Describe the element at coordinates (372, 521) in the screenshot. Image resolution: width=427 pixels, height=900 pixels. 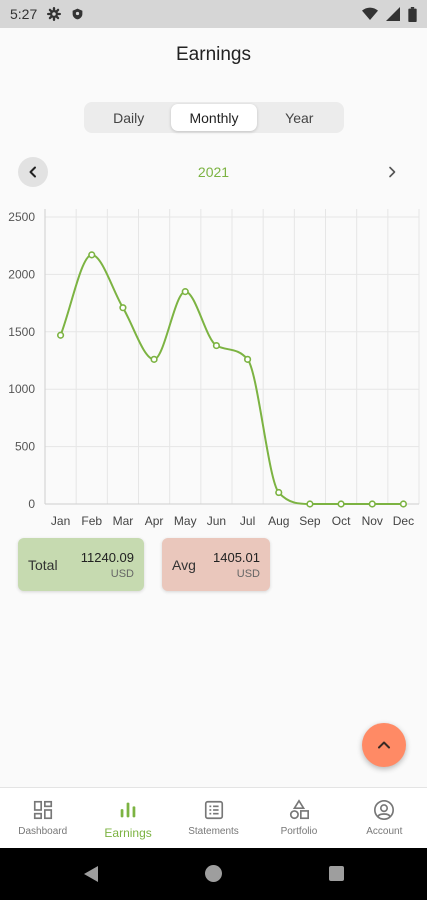
I see `x-tick-label: Nov` at that location.